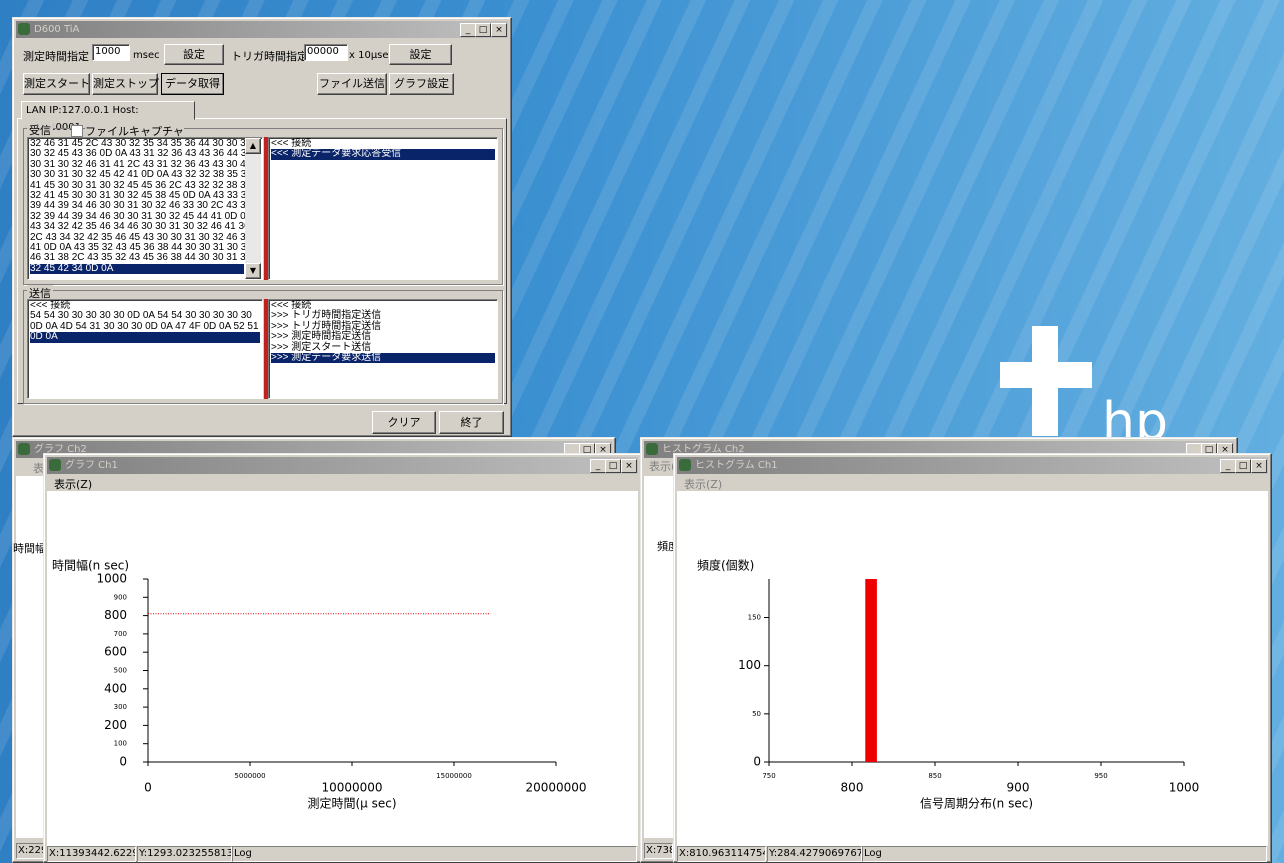 This screenshot has width=1284, height=863. Describe the element at coordinates (321, 337) in the screenshot. I see `list-item: >>> 測定時間指定送信` at that location.